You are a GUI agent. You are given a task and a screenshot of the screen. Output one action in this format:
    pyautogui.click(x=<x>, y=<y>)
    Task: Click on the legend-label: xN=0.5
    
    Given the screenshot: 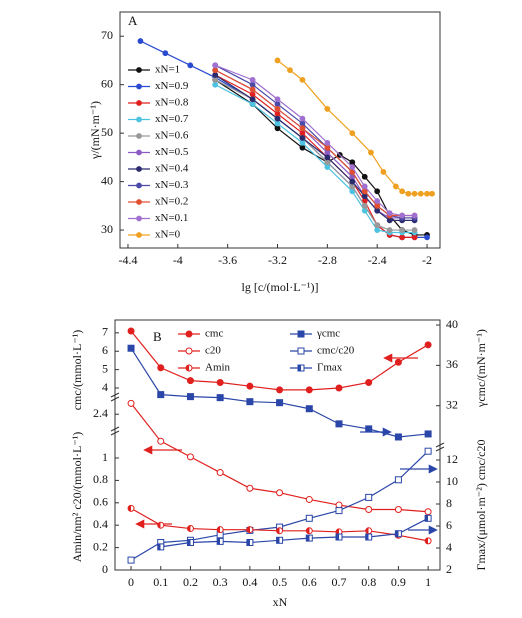 What is the action you would take?
    pyautogui.click(x=172, y=152)
    